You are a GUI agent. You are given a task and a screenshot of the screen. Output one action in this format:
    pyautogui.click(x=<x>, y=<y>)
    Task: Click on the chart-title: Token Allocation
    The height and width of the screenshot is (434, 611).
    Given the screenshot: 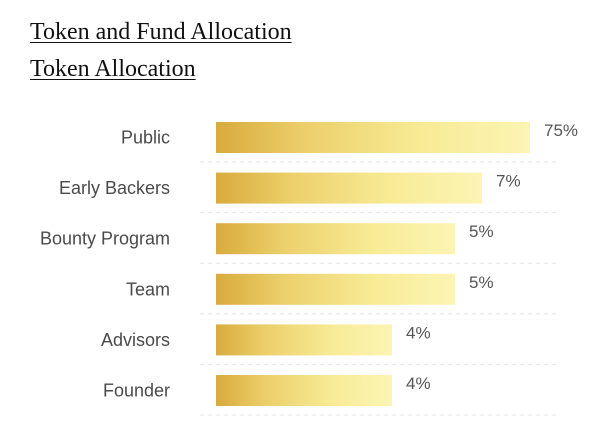 What is the action you would take?
    pyautogui.click(x=113, y=69)
    